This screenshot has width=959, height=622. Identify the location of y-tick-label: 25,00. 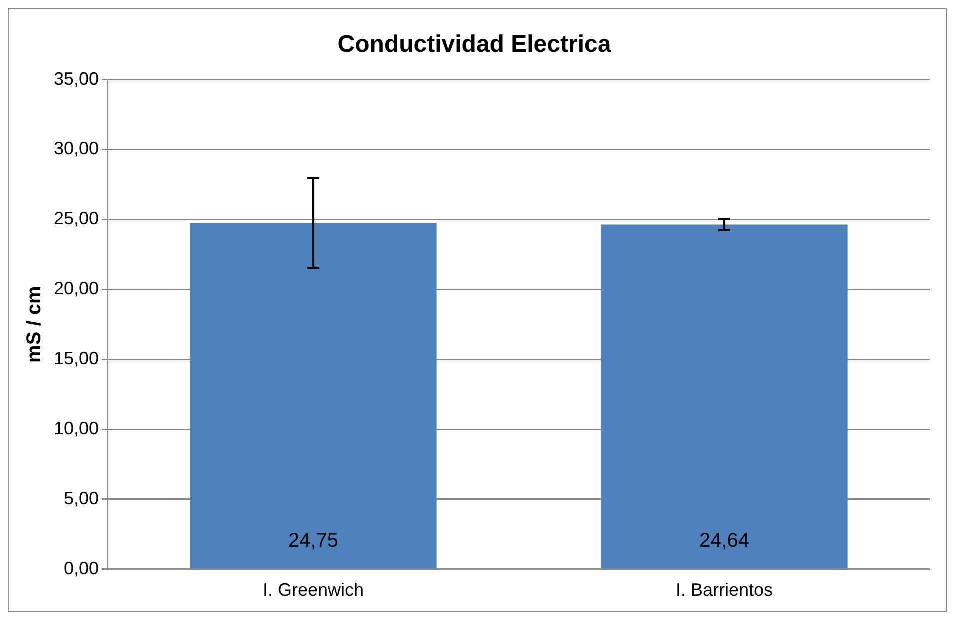
(77, 218).